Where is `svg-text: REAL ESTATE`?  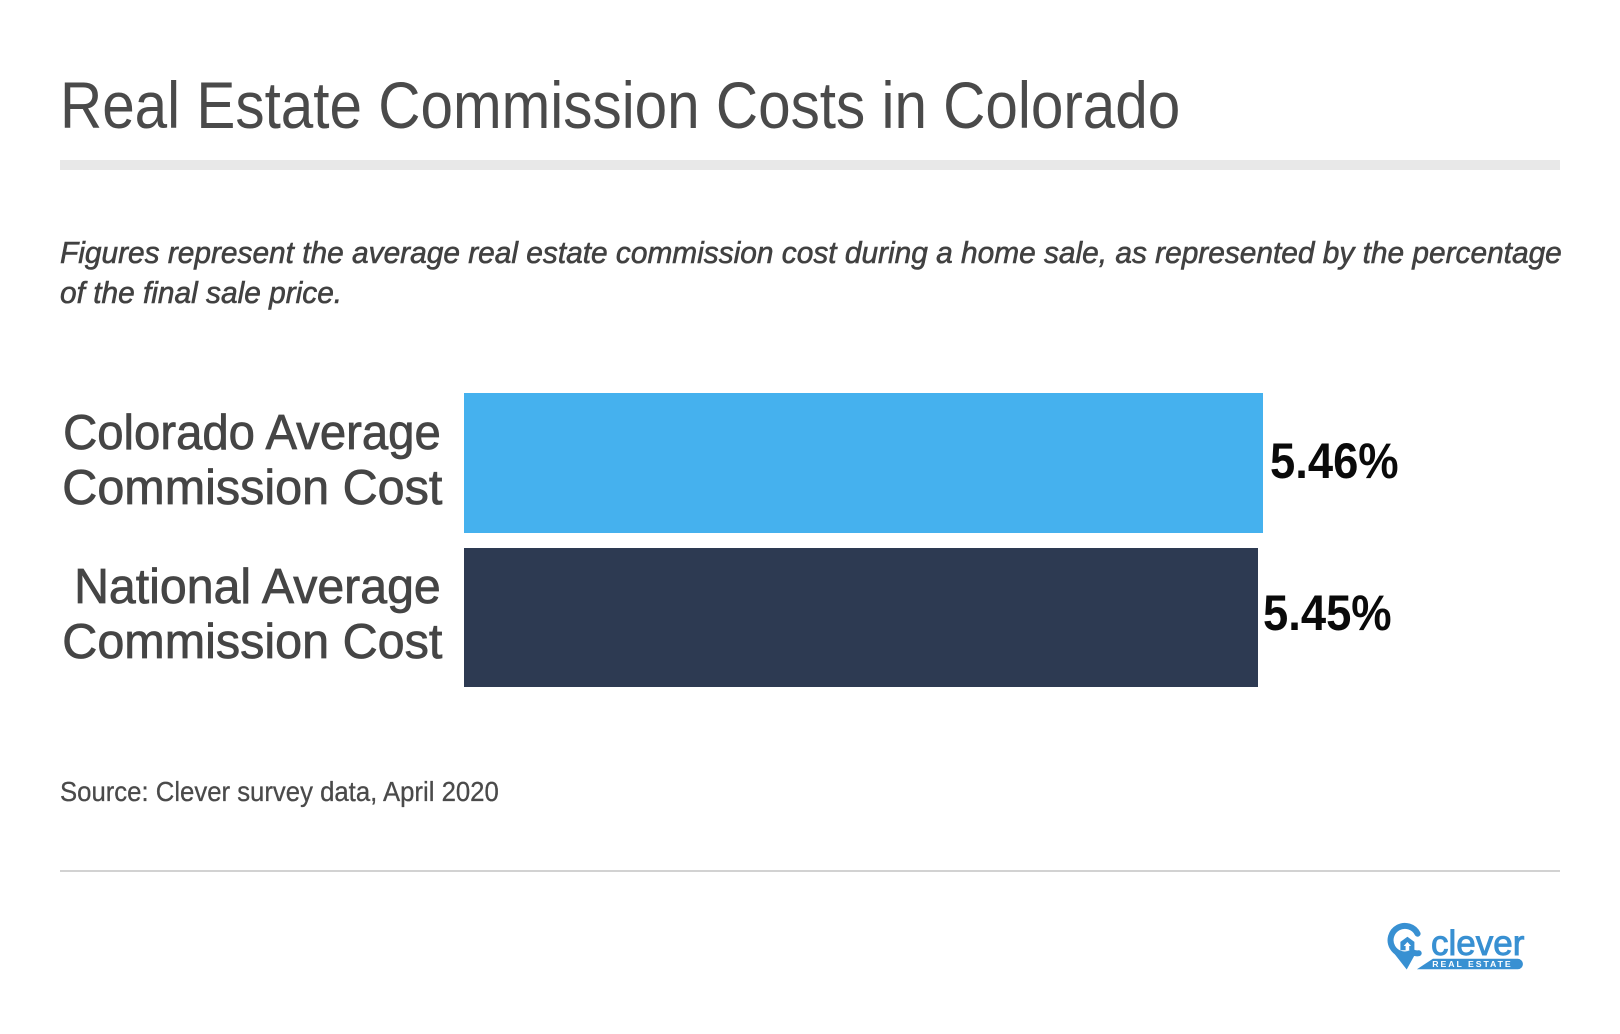
svg-text: REAL ESTATE is located at coordinates (1472, 964).